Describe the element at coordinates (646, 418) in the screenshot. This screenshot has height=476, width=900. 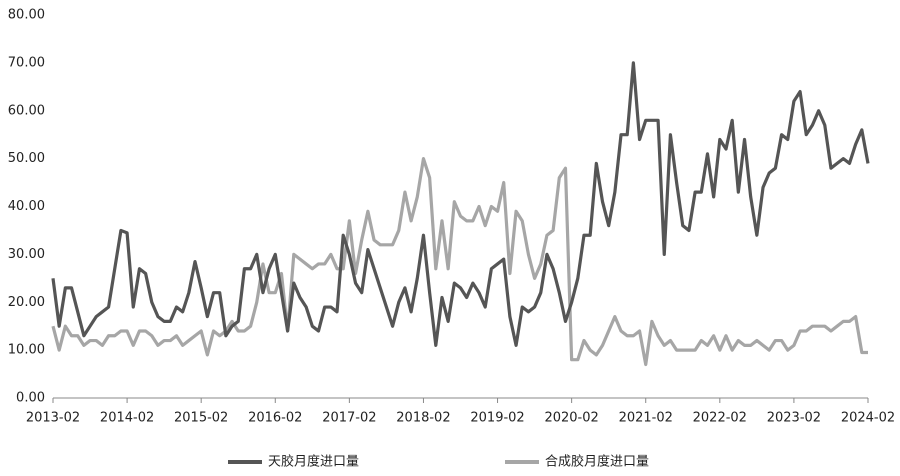
I see `x-tick-label: 2021-02` at that location.